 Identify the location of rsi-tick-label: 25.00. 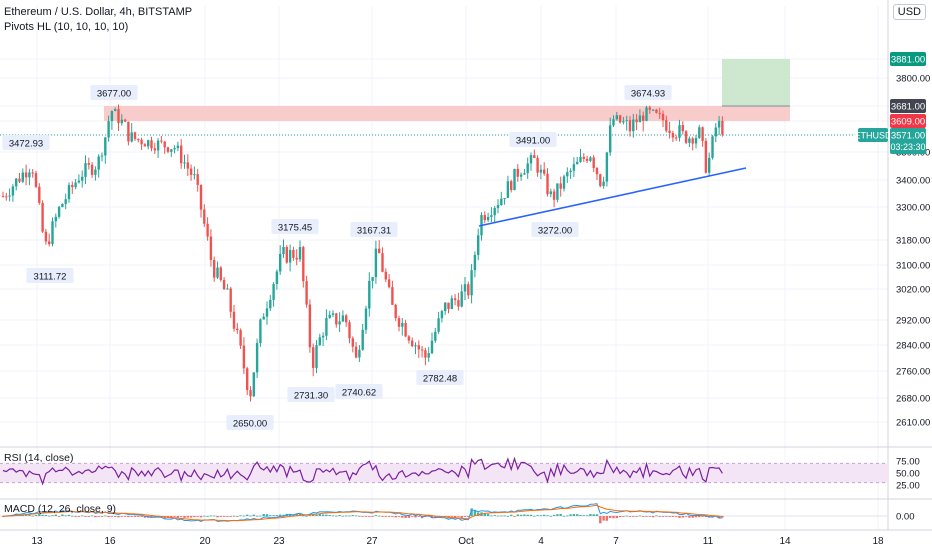
(908, 486).